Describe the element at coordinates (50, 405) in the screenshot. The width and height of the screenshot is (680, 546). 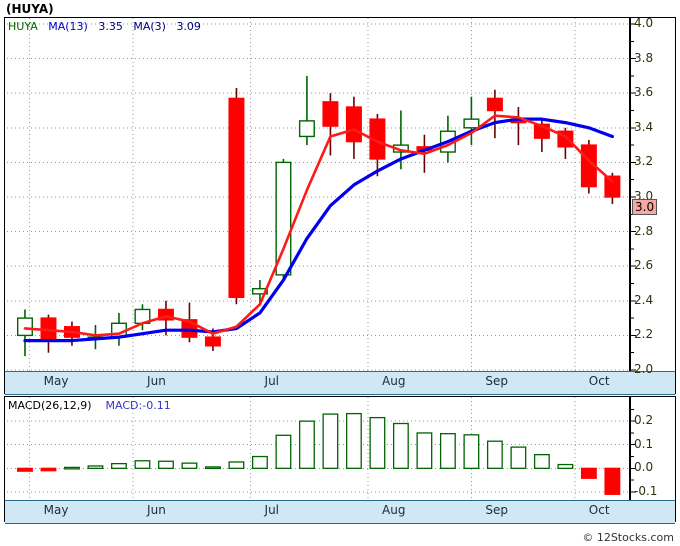
I see `macd-legend-label: MACD(26,12,9)` at that location.